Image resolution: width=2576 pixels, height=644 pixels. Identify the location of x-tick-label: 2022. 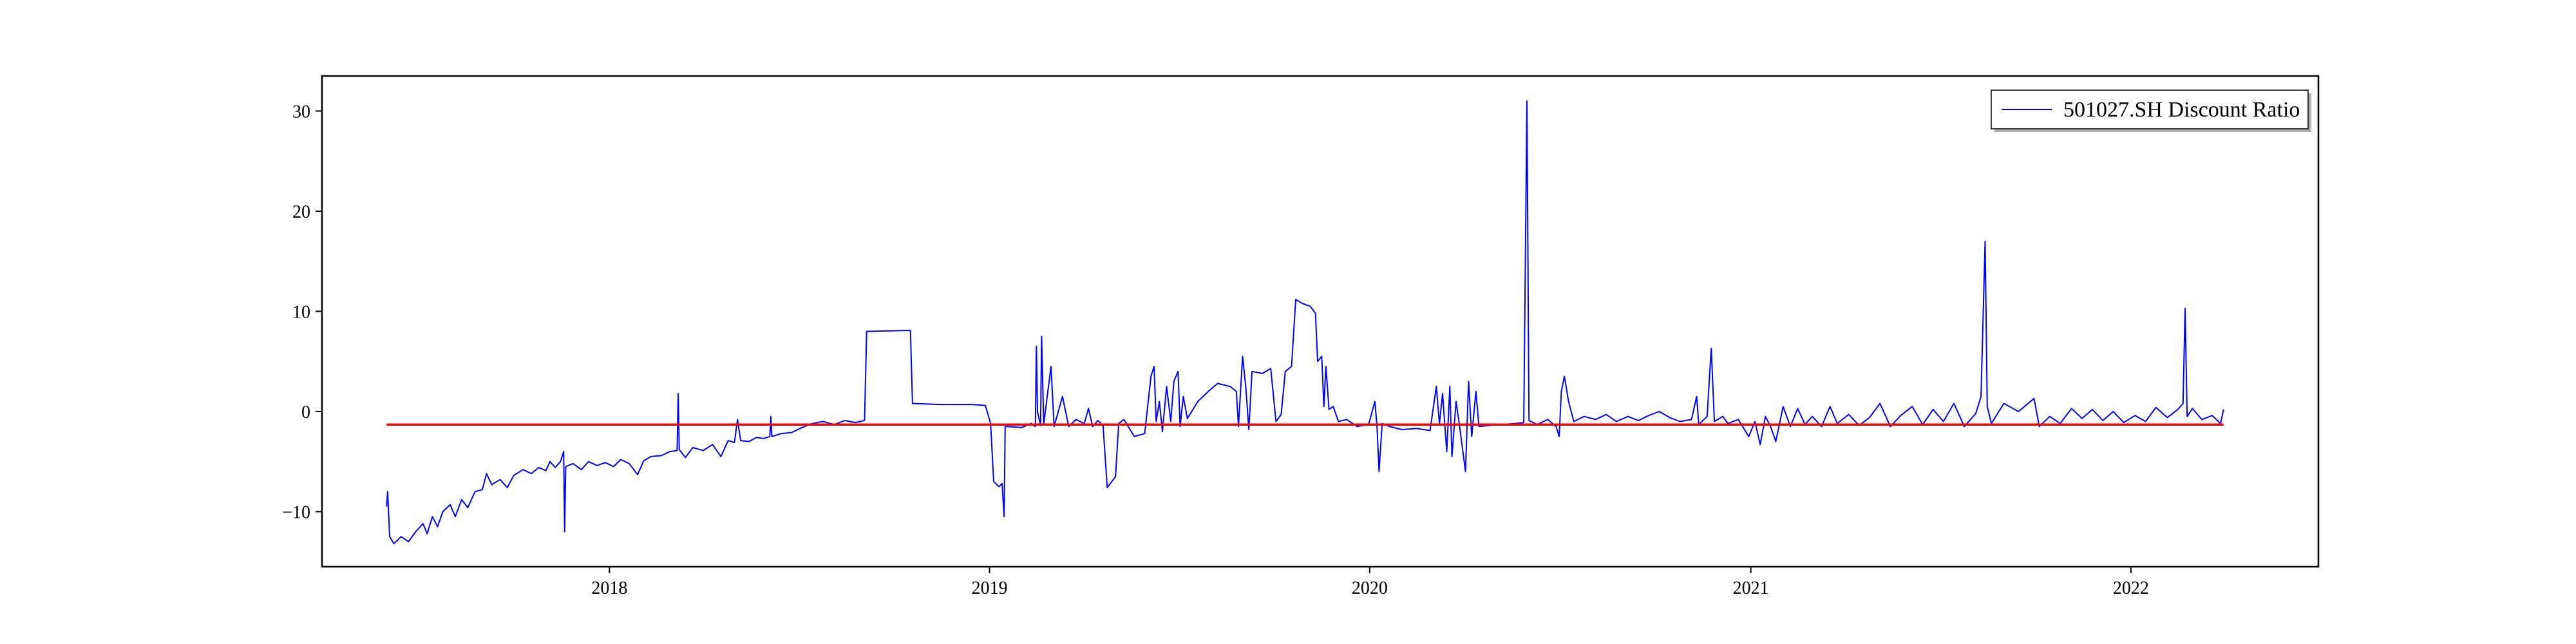
(2131, 588).